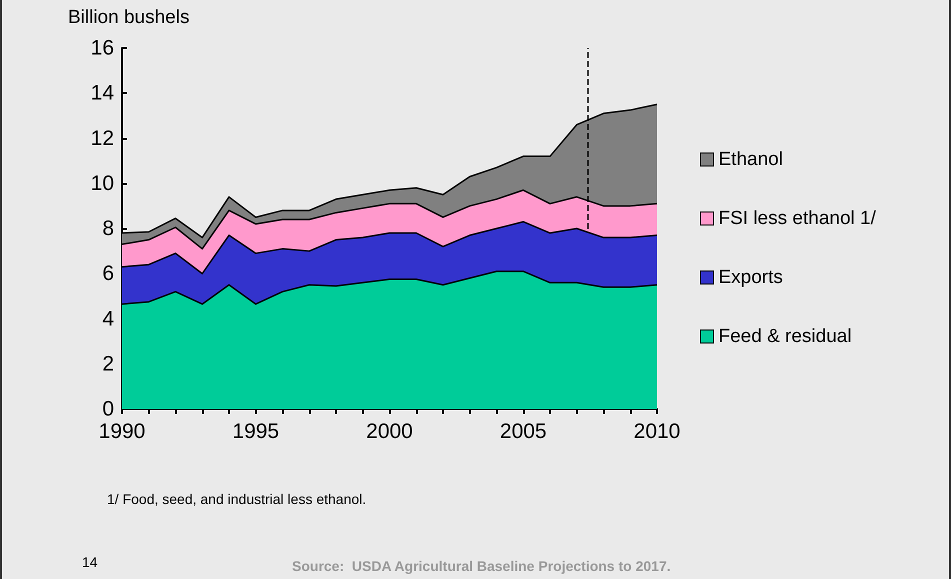  Describe the element at coordinates (523, 431) in the screenshot. I see `x-tick-label: 2005` at that location.